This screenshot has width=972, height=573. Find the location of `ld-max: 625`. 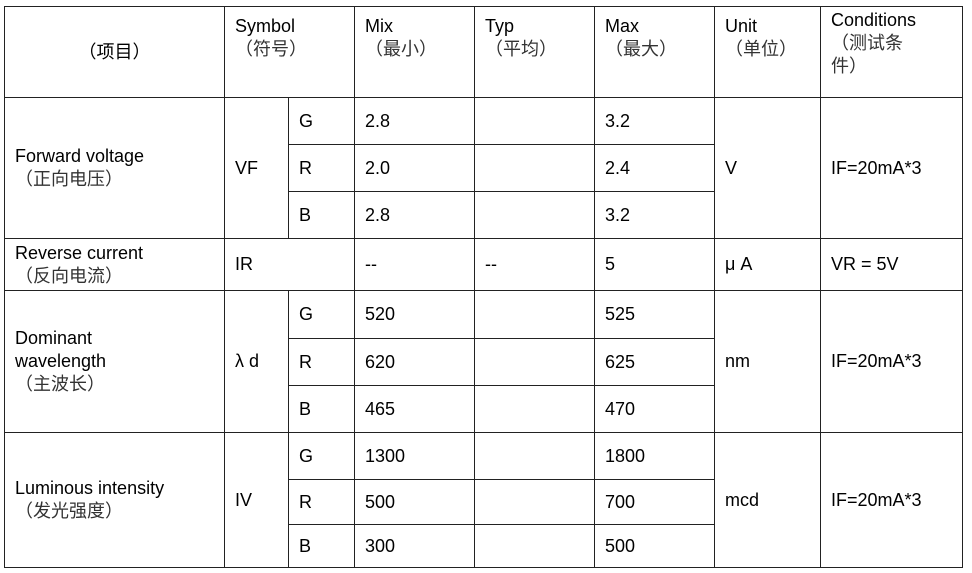

ld-max: 625 is located at coordinates (654, 362).